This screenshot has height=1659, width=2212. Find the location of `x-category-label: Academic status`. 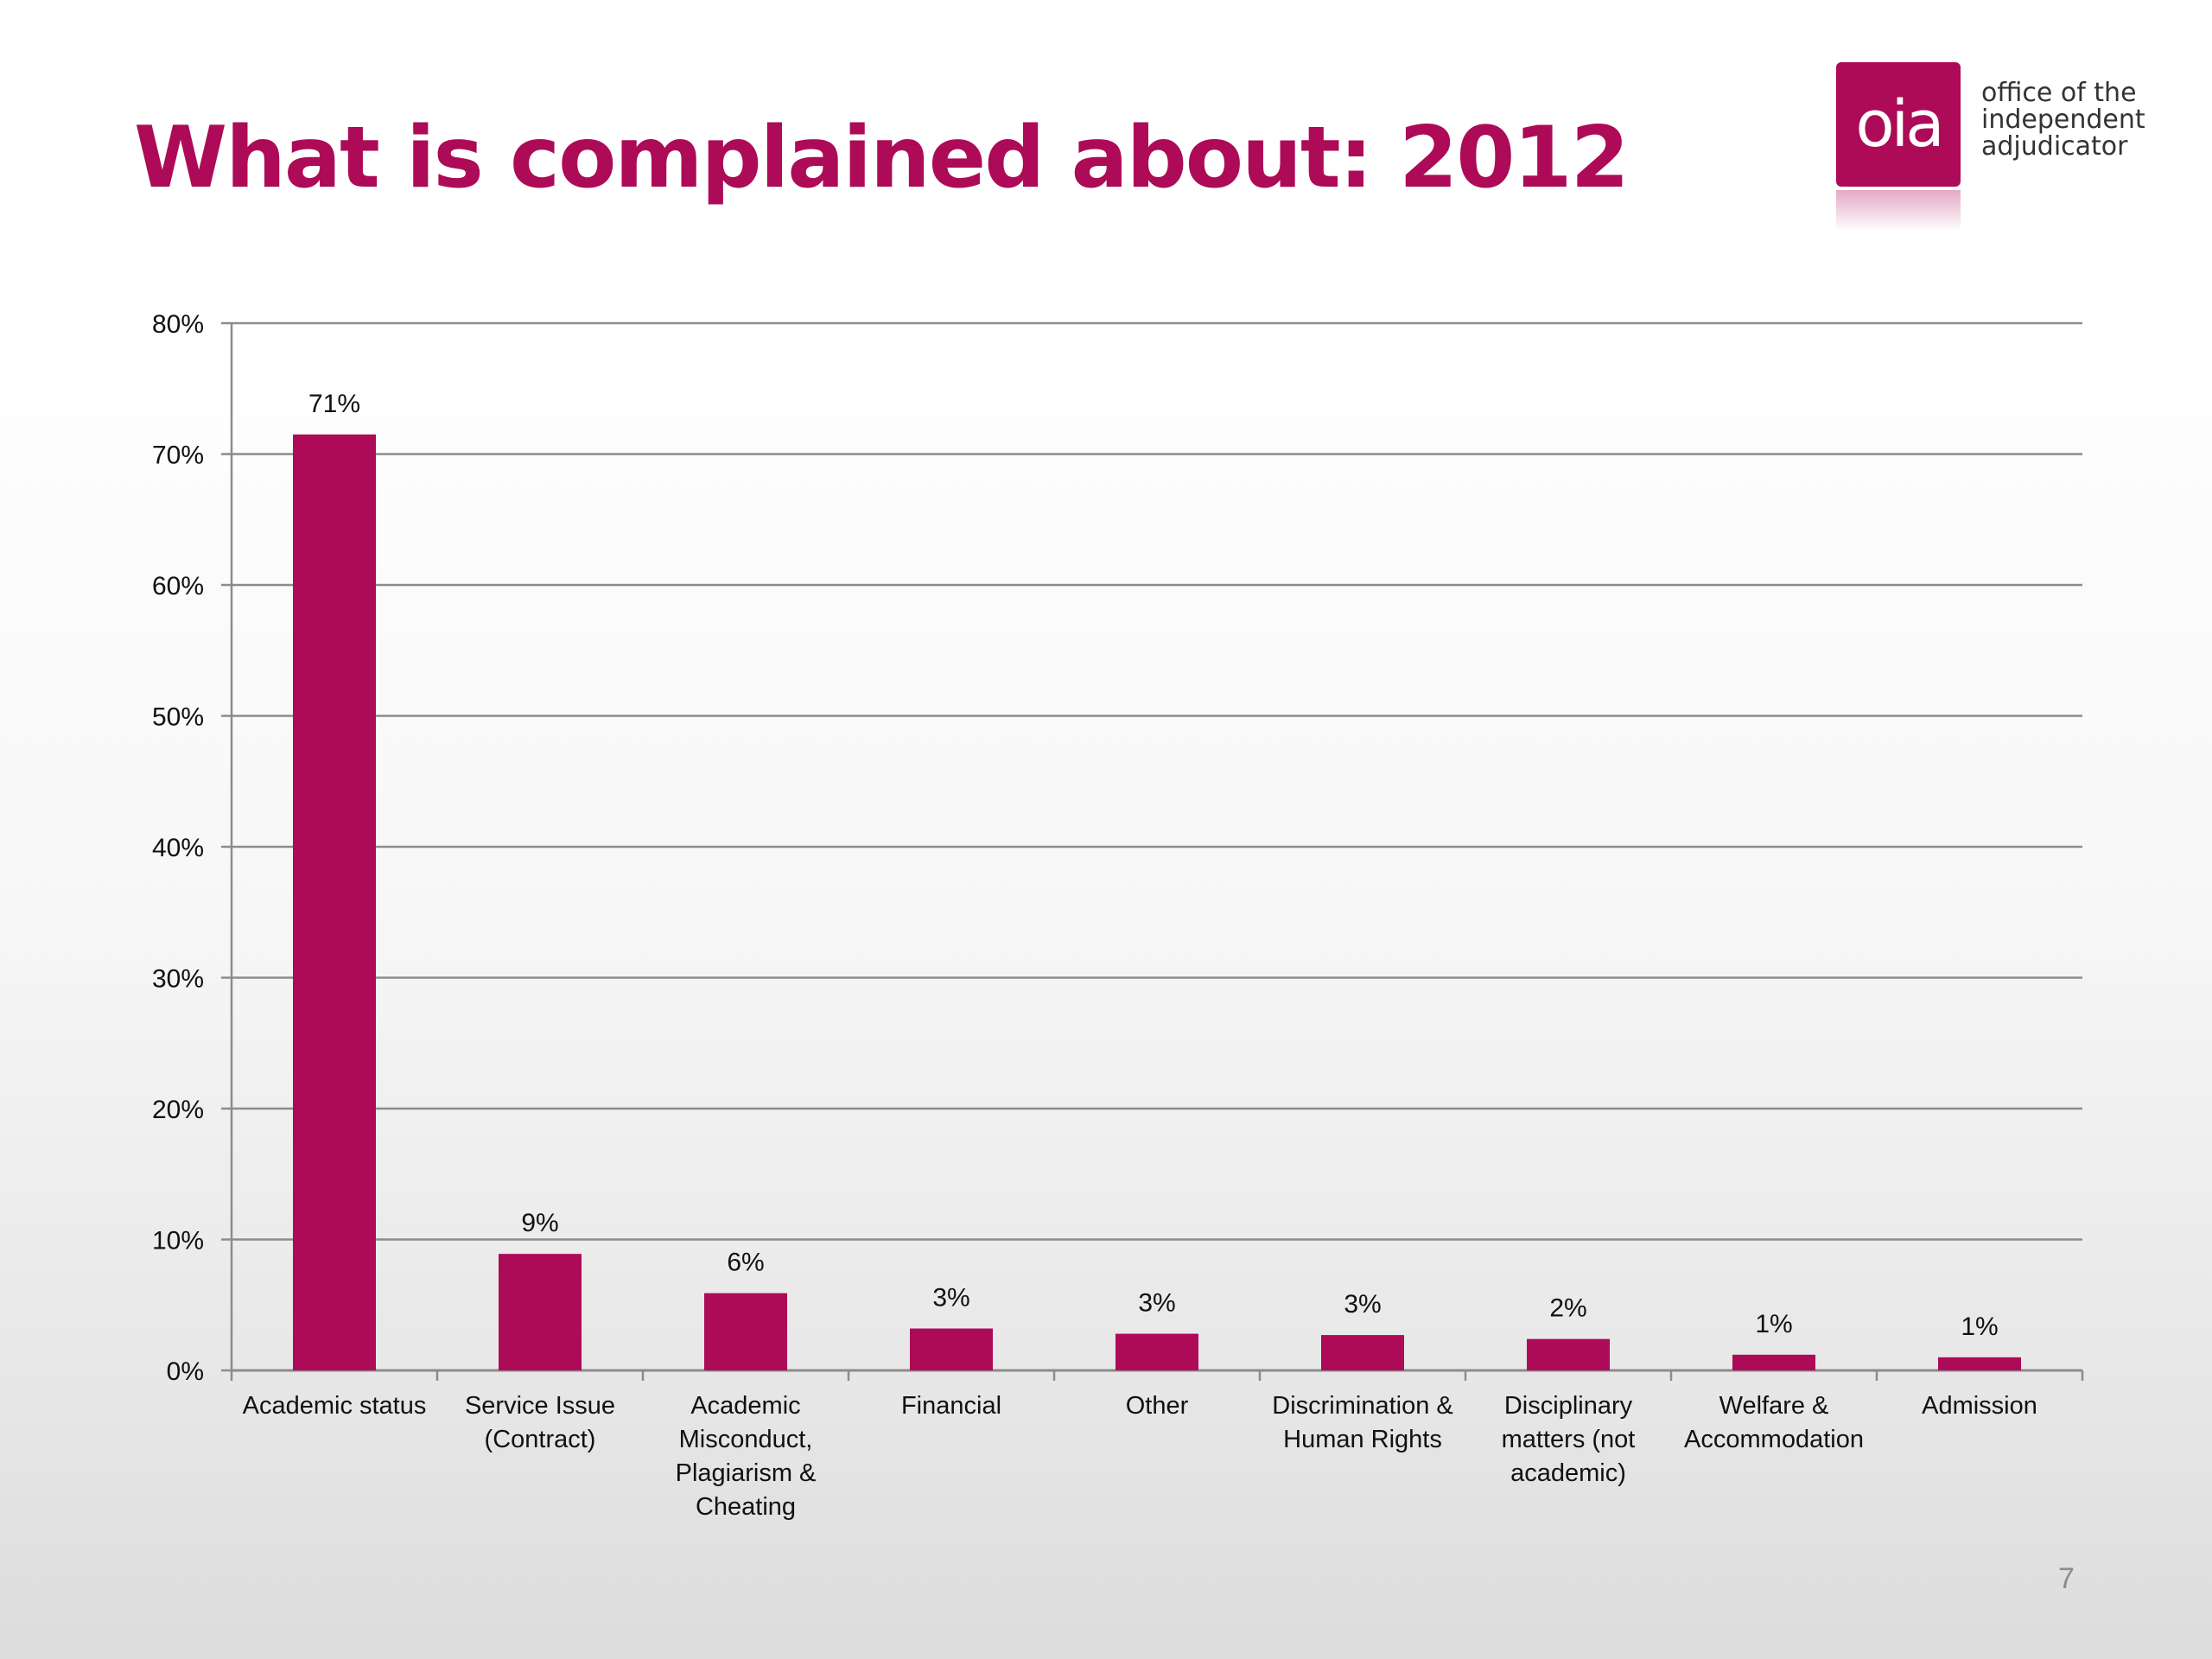

x-category-label: Academic status is located at coordinates (335, 1406).